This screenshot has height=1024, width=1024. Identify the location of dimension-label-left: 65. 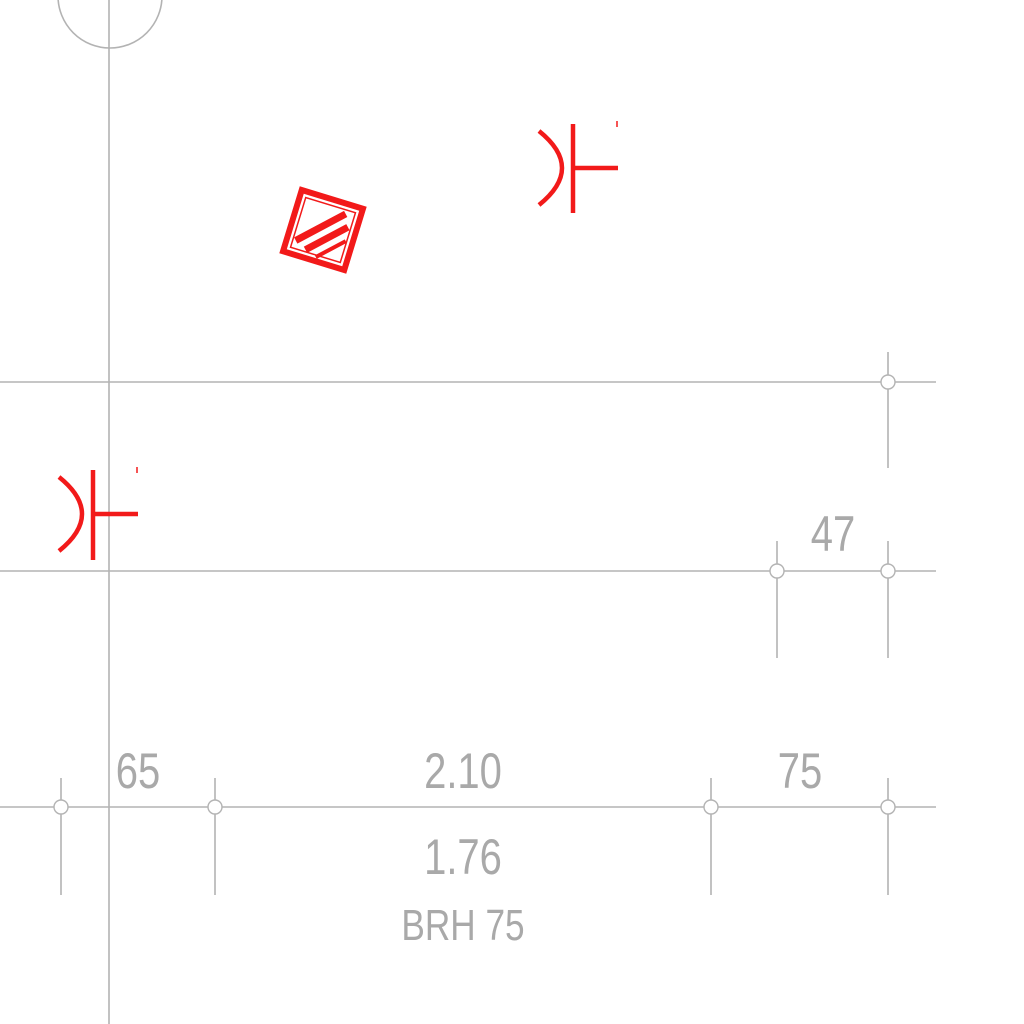
(138, 771).